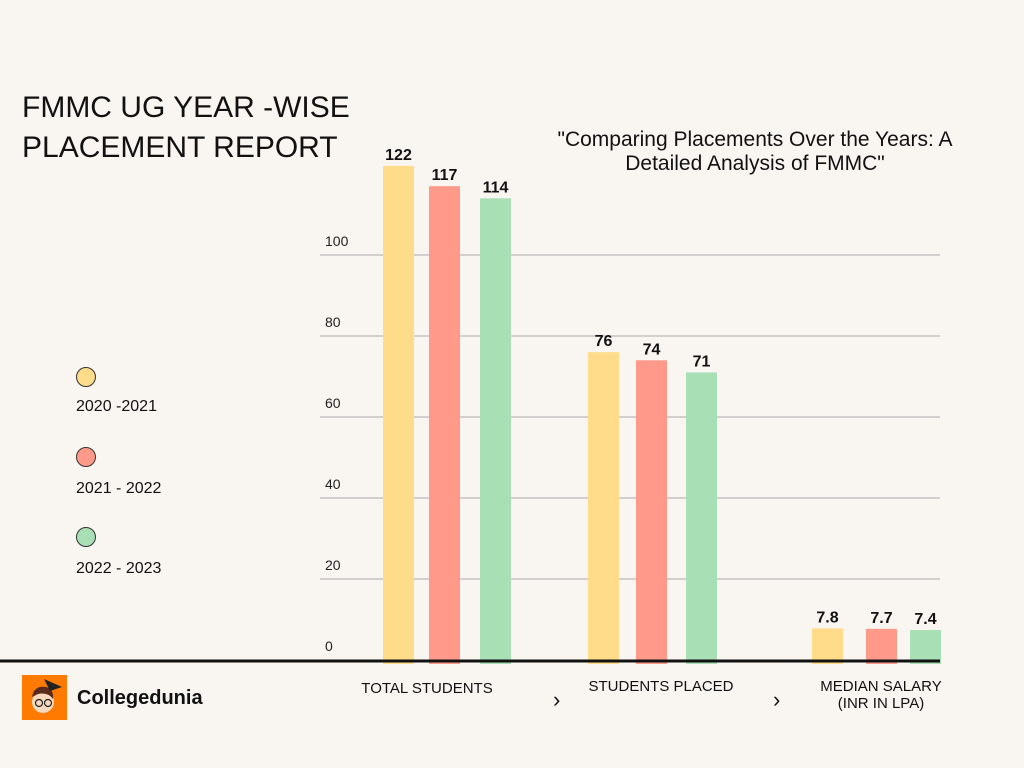  What do you see at coordinates (44, 697) in the screenshot?
I see `collegedunia-logo` at bounding box center [44, 697].